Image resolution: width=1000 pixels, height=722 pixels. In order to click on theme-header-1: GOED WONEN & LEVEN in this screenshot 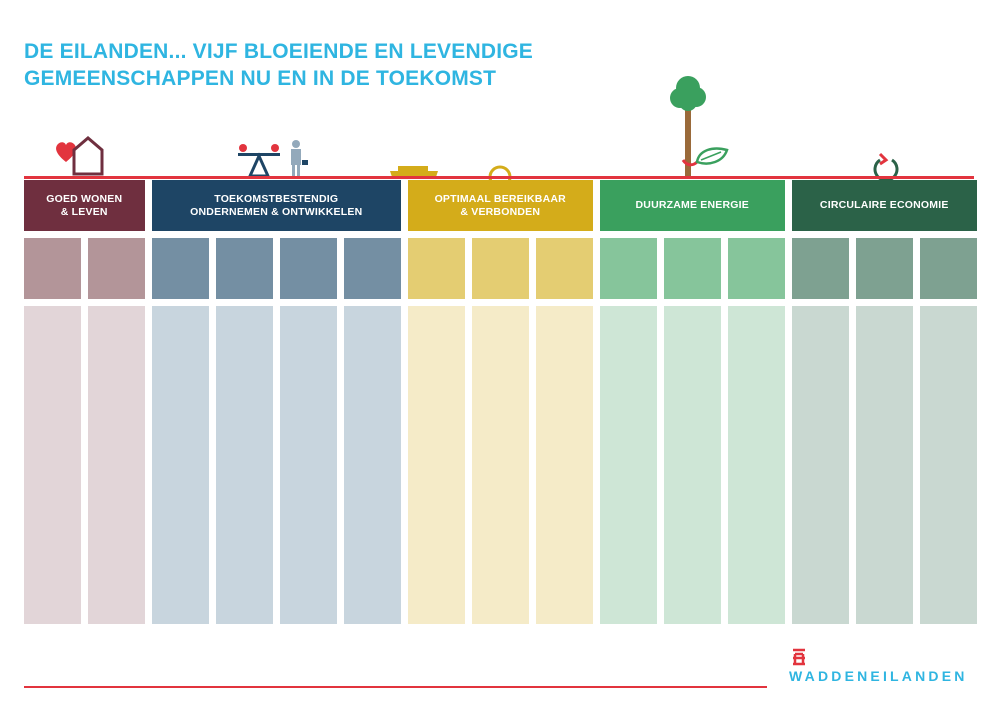, I will do `click(84, 205)`.